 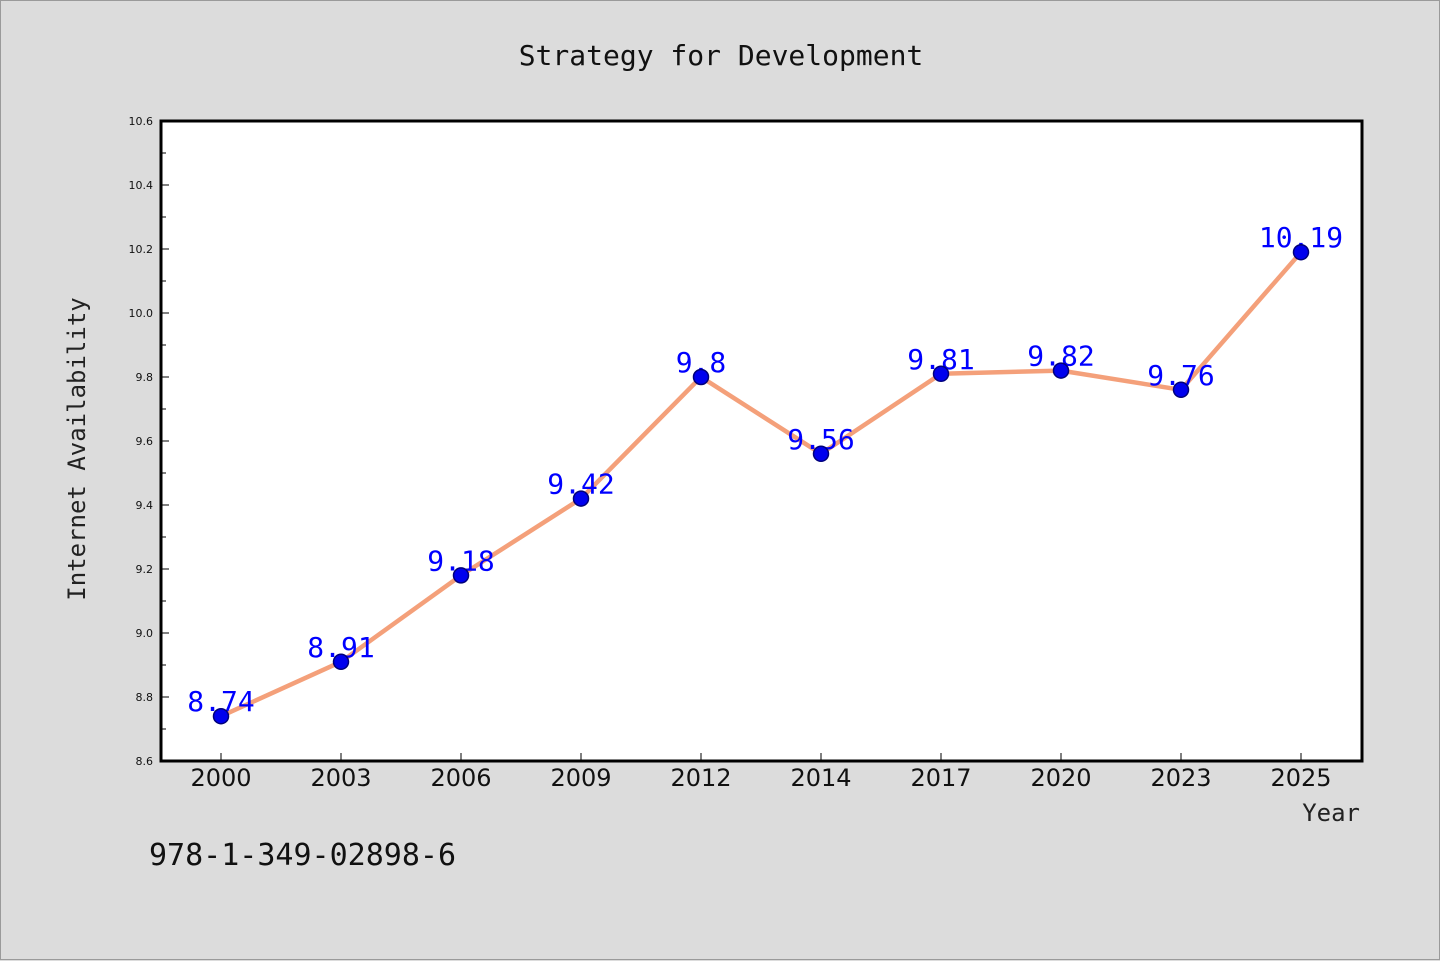 I want to click on isbn-text: 978-1-349-02898-6, so click(x=302, y=855).